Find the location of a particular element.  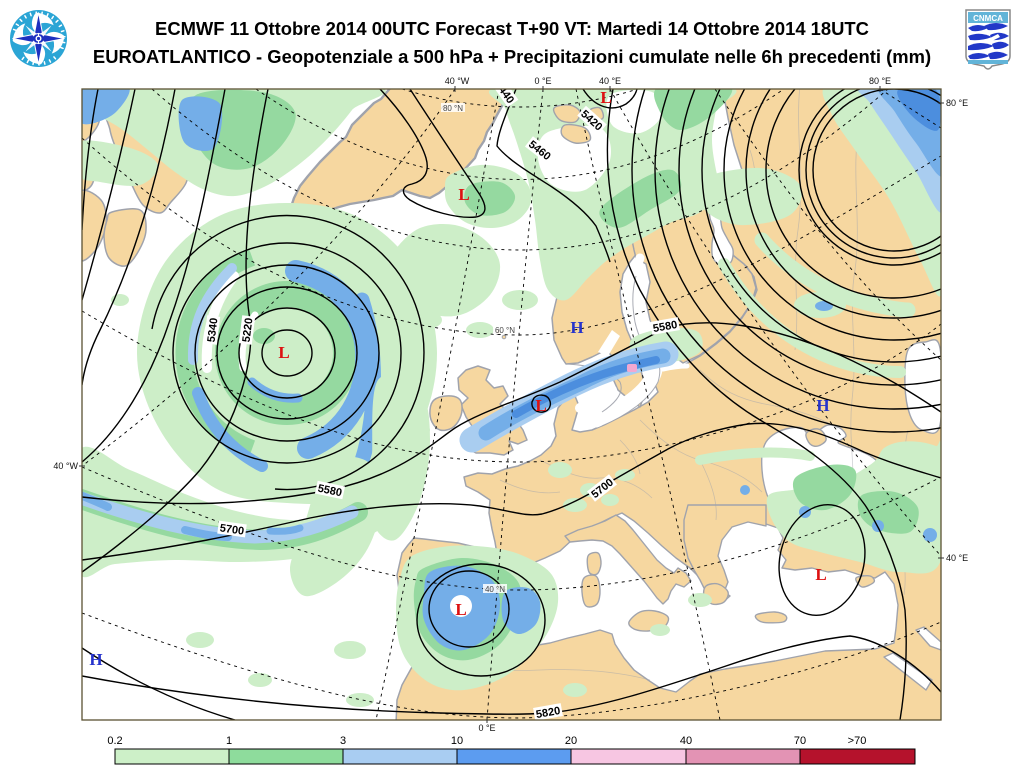

svg-text: 5820 is located at coordinates (548, 713).